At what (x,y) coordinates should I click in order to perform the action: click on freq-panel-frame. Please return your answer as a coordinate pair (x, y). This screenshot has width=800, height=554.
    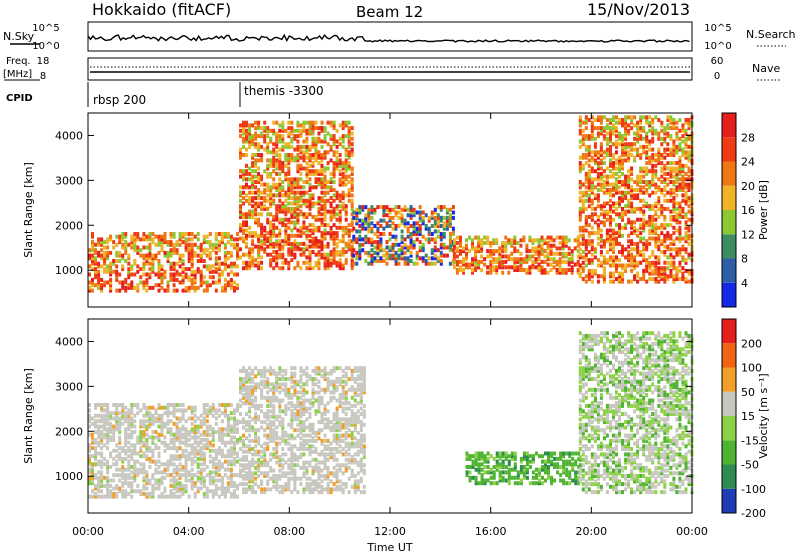
    Looking at the image, I should click on (390, 69).